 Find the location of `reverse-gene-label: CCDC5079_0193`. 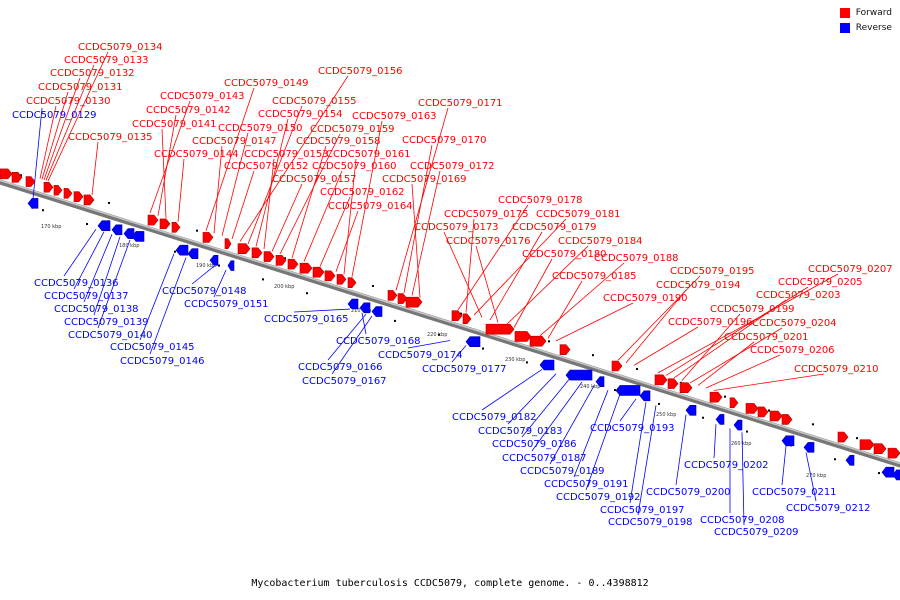

reverse-gene-label: CCDC5079_0193 is located at coordinates (632, 428).